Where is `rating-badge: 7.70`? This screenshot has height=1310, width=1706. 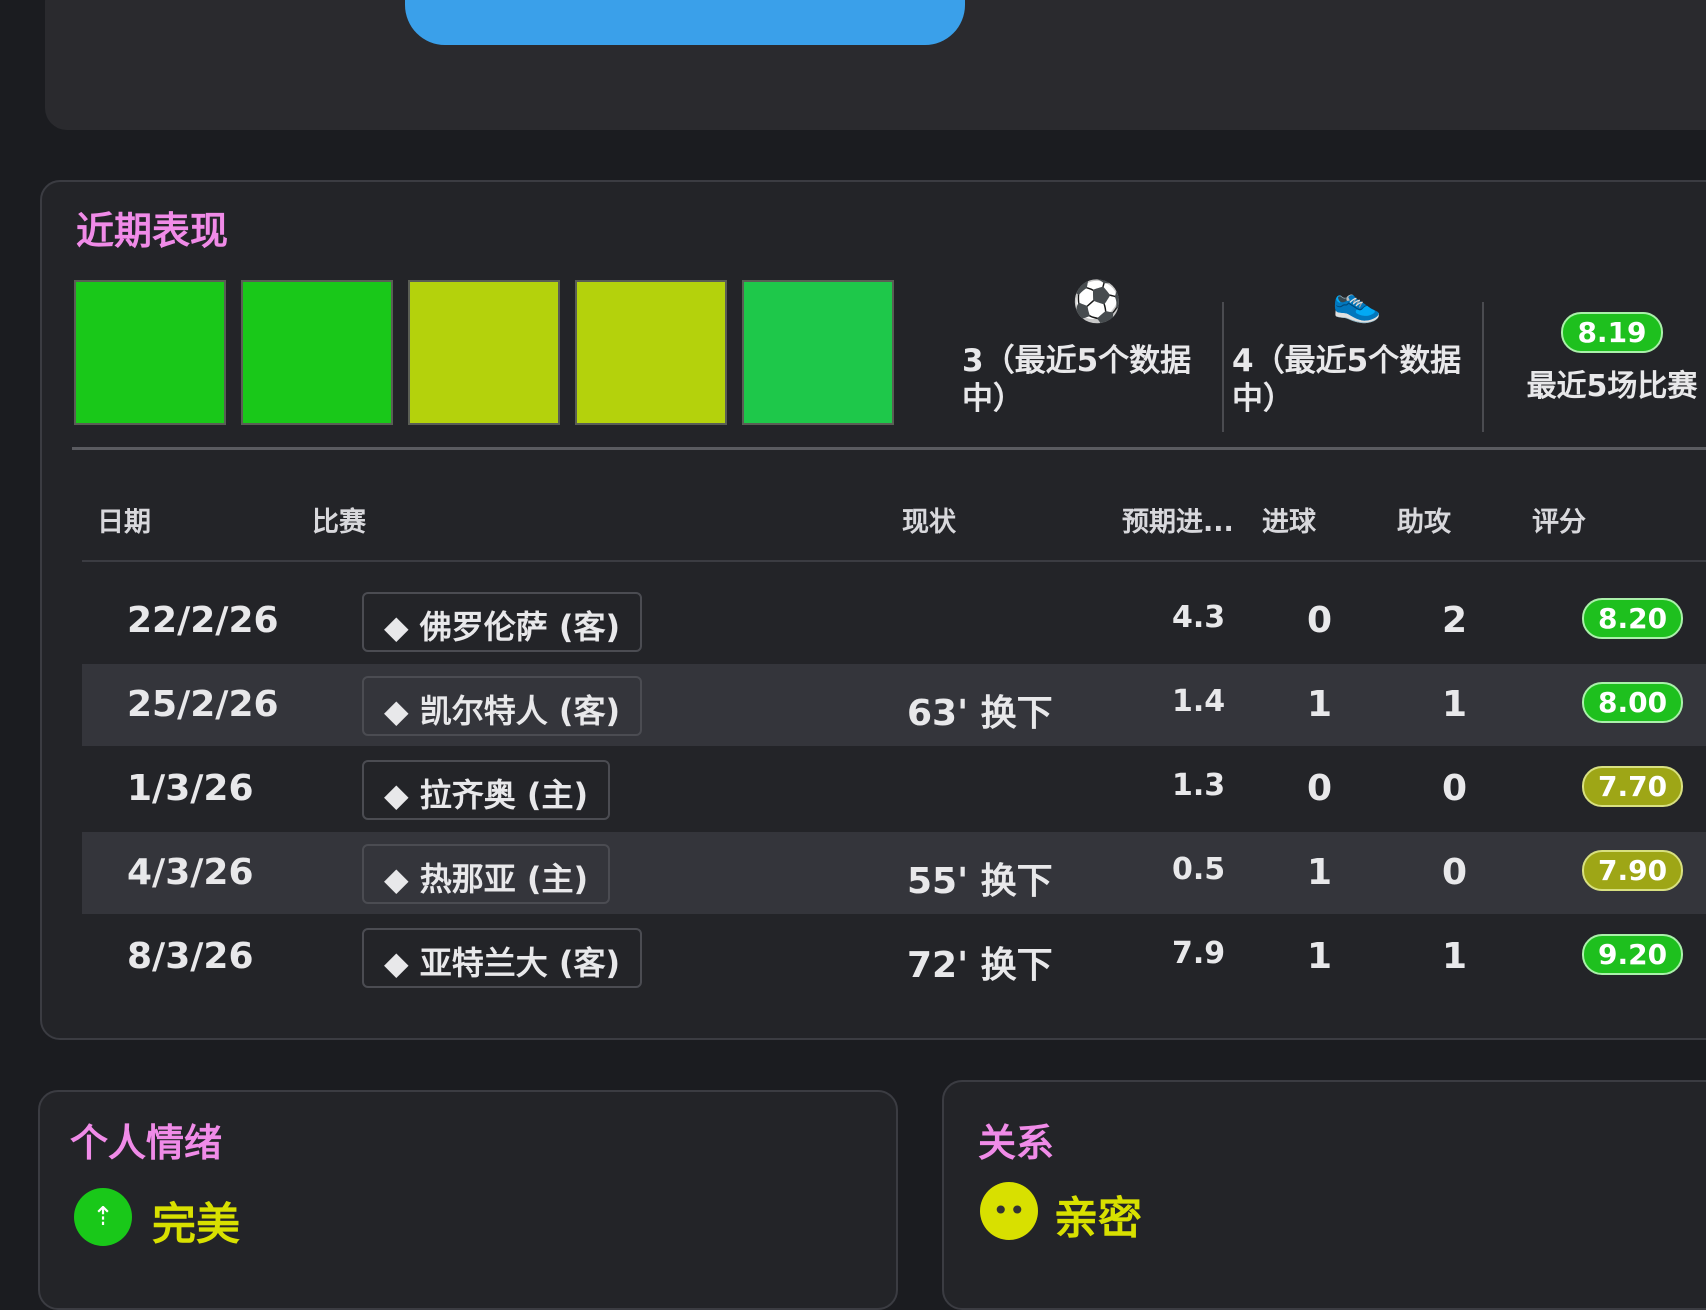 rating-badge: 7.70 is located at coordinates (1633, 786).